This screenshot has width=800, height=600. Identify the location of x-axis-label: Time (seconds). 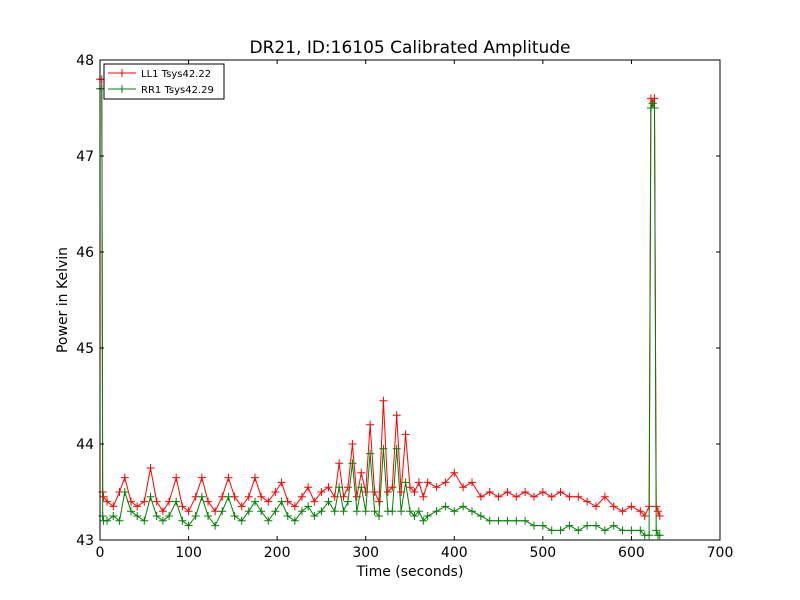
(410, 572).